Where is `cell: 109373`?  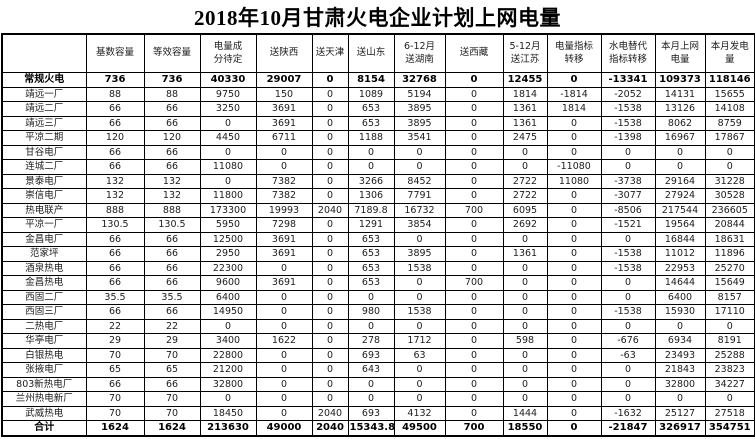 cell: 109373 is located at coordinates (680, 80).